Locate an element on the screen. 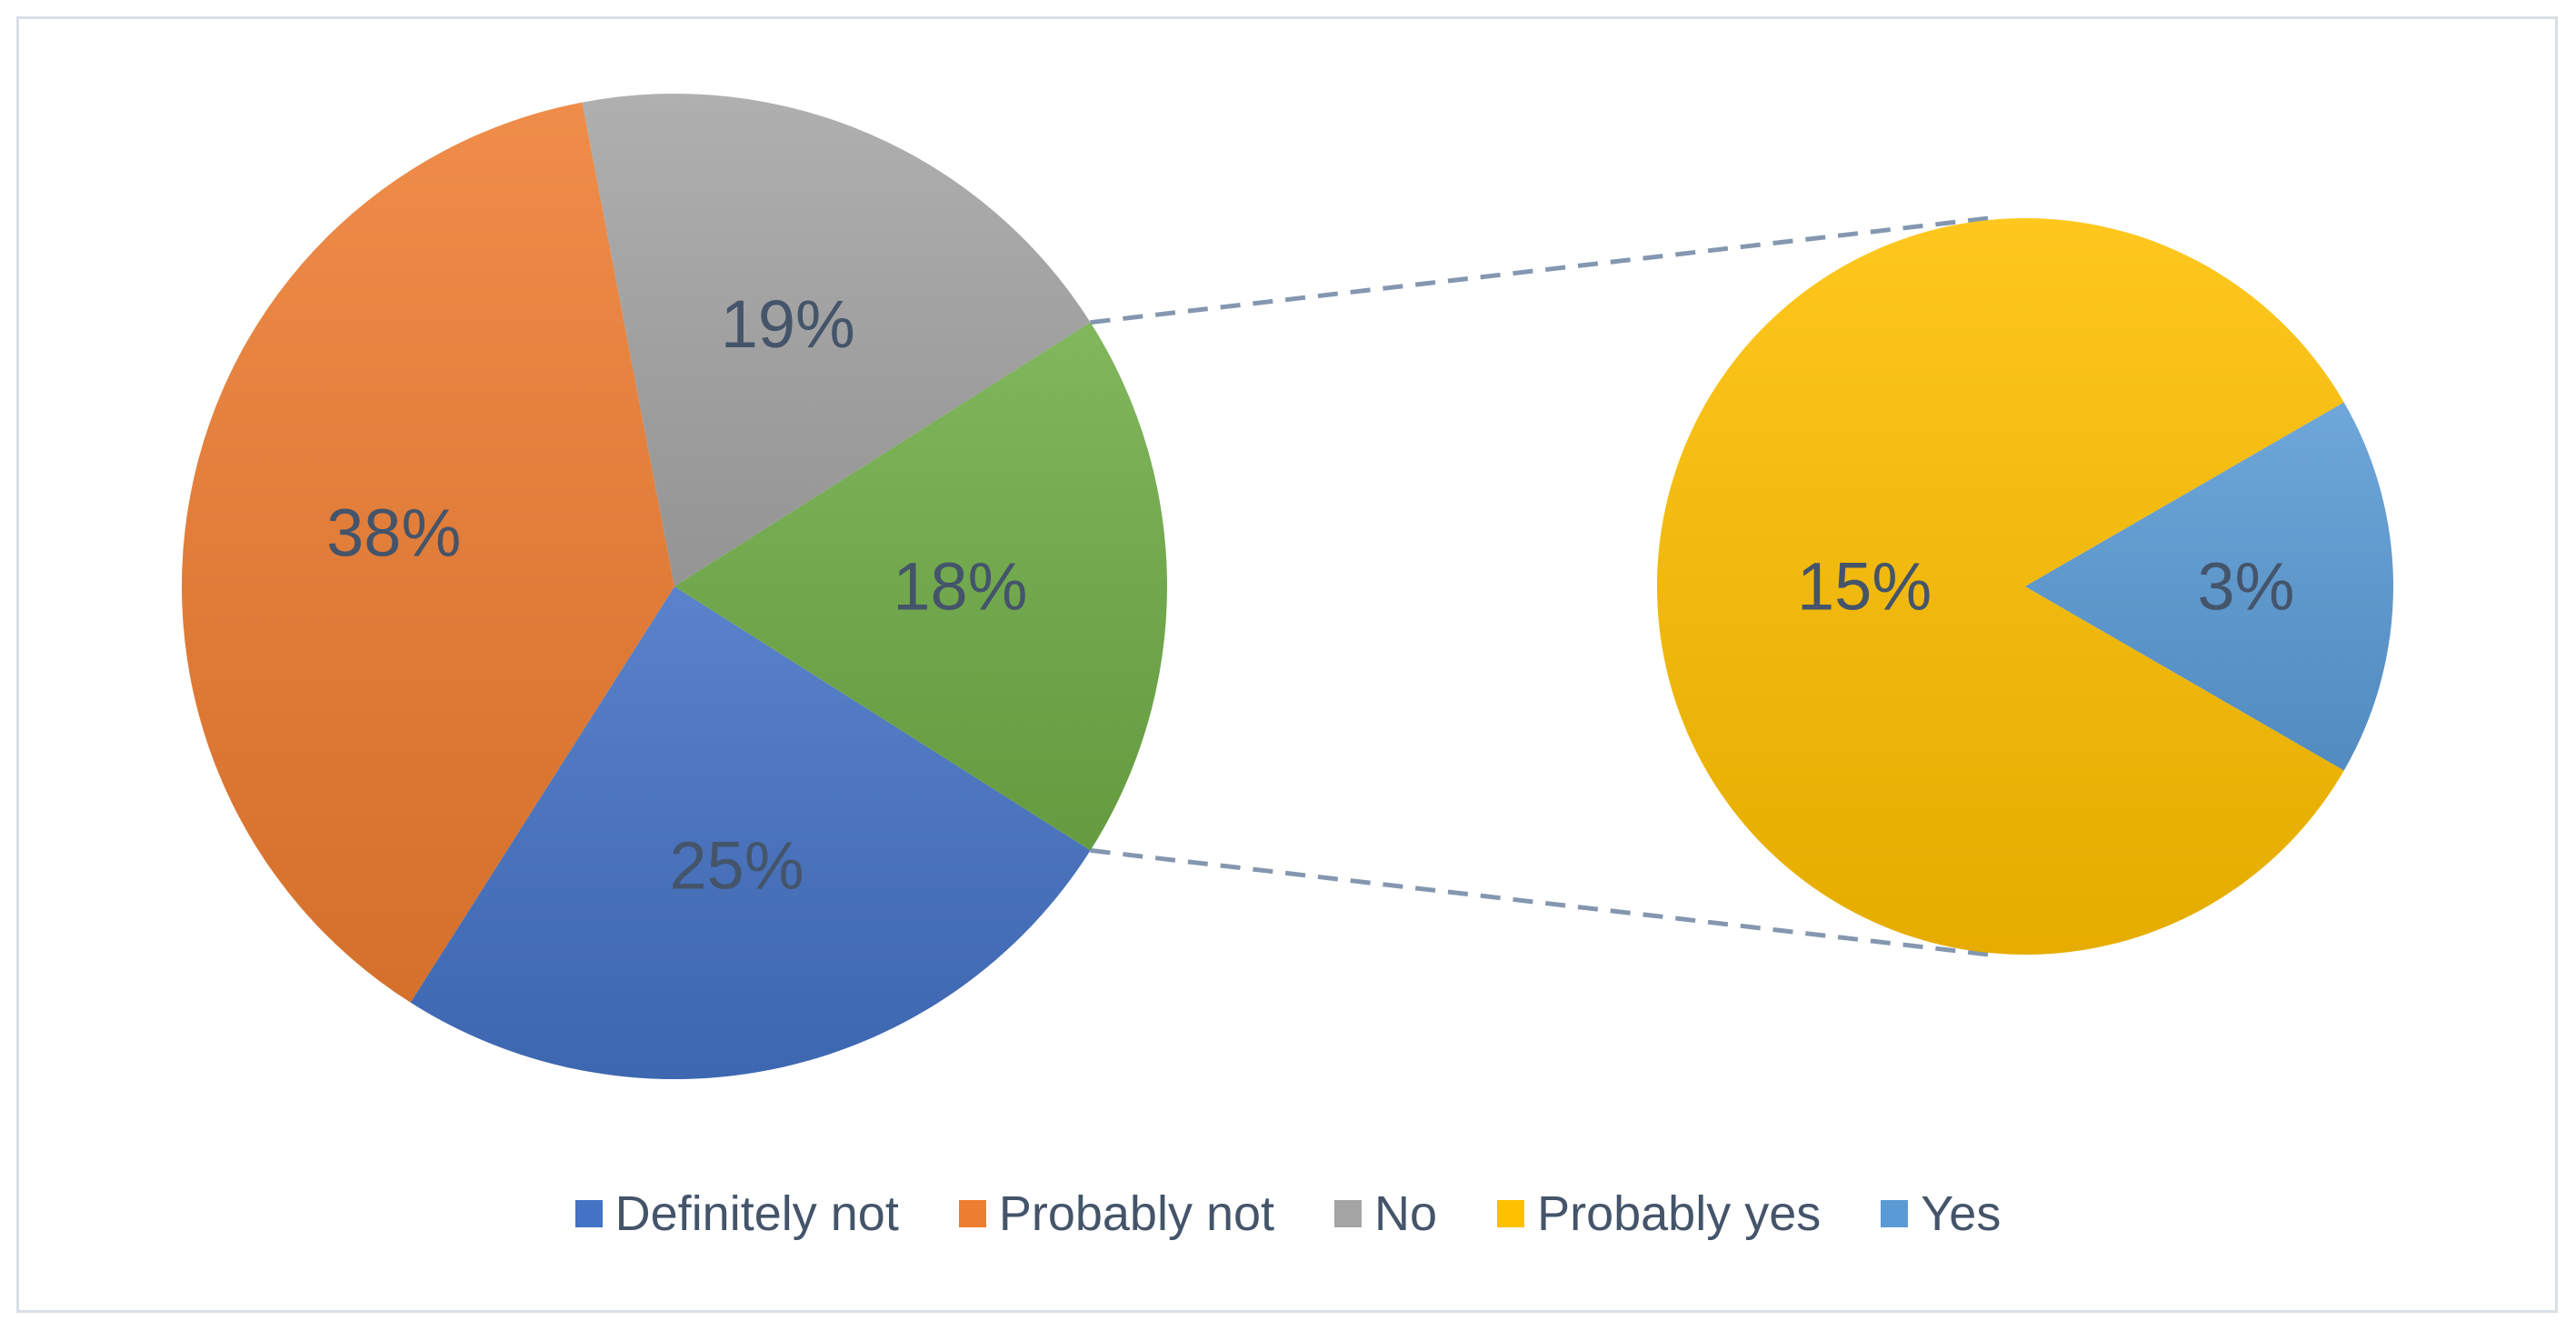 This screenshot has height=1331, width=2576. data-label-yes: 3% is located at coordinates (2246, 587).